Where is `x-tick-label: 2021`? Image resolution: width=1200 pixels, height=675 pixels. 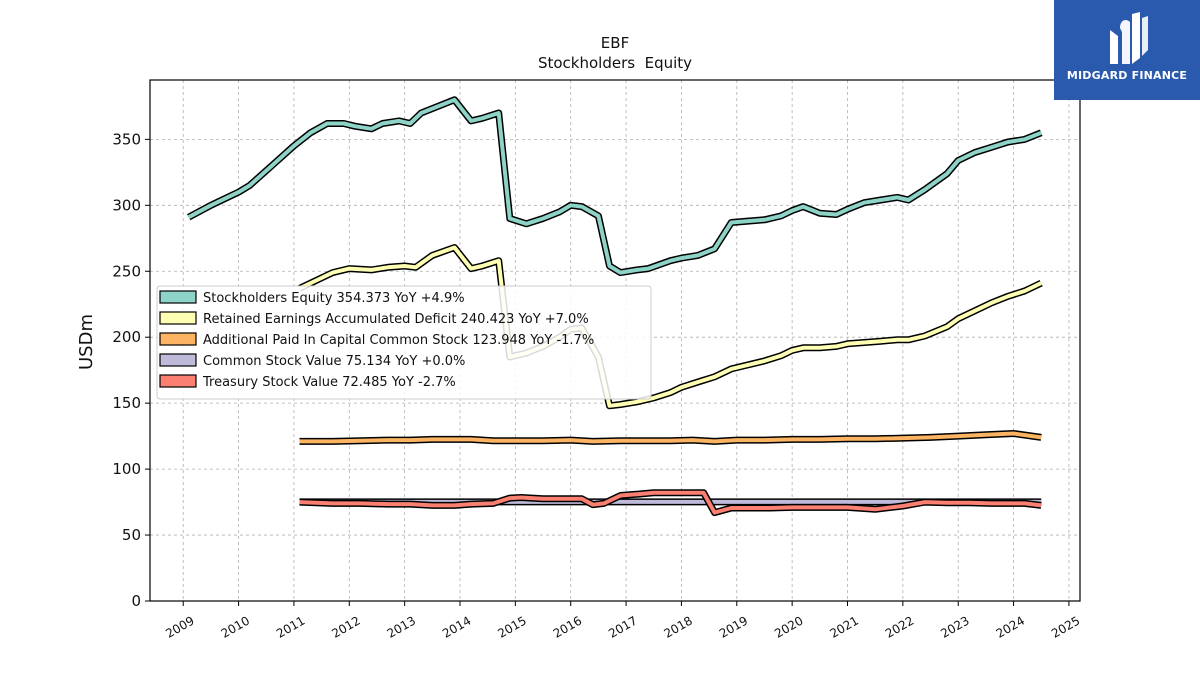
x-tick-label: 2021 is located at coordinates (844, 626).